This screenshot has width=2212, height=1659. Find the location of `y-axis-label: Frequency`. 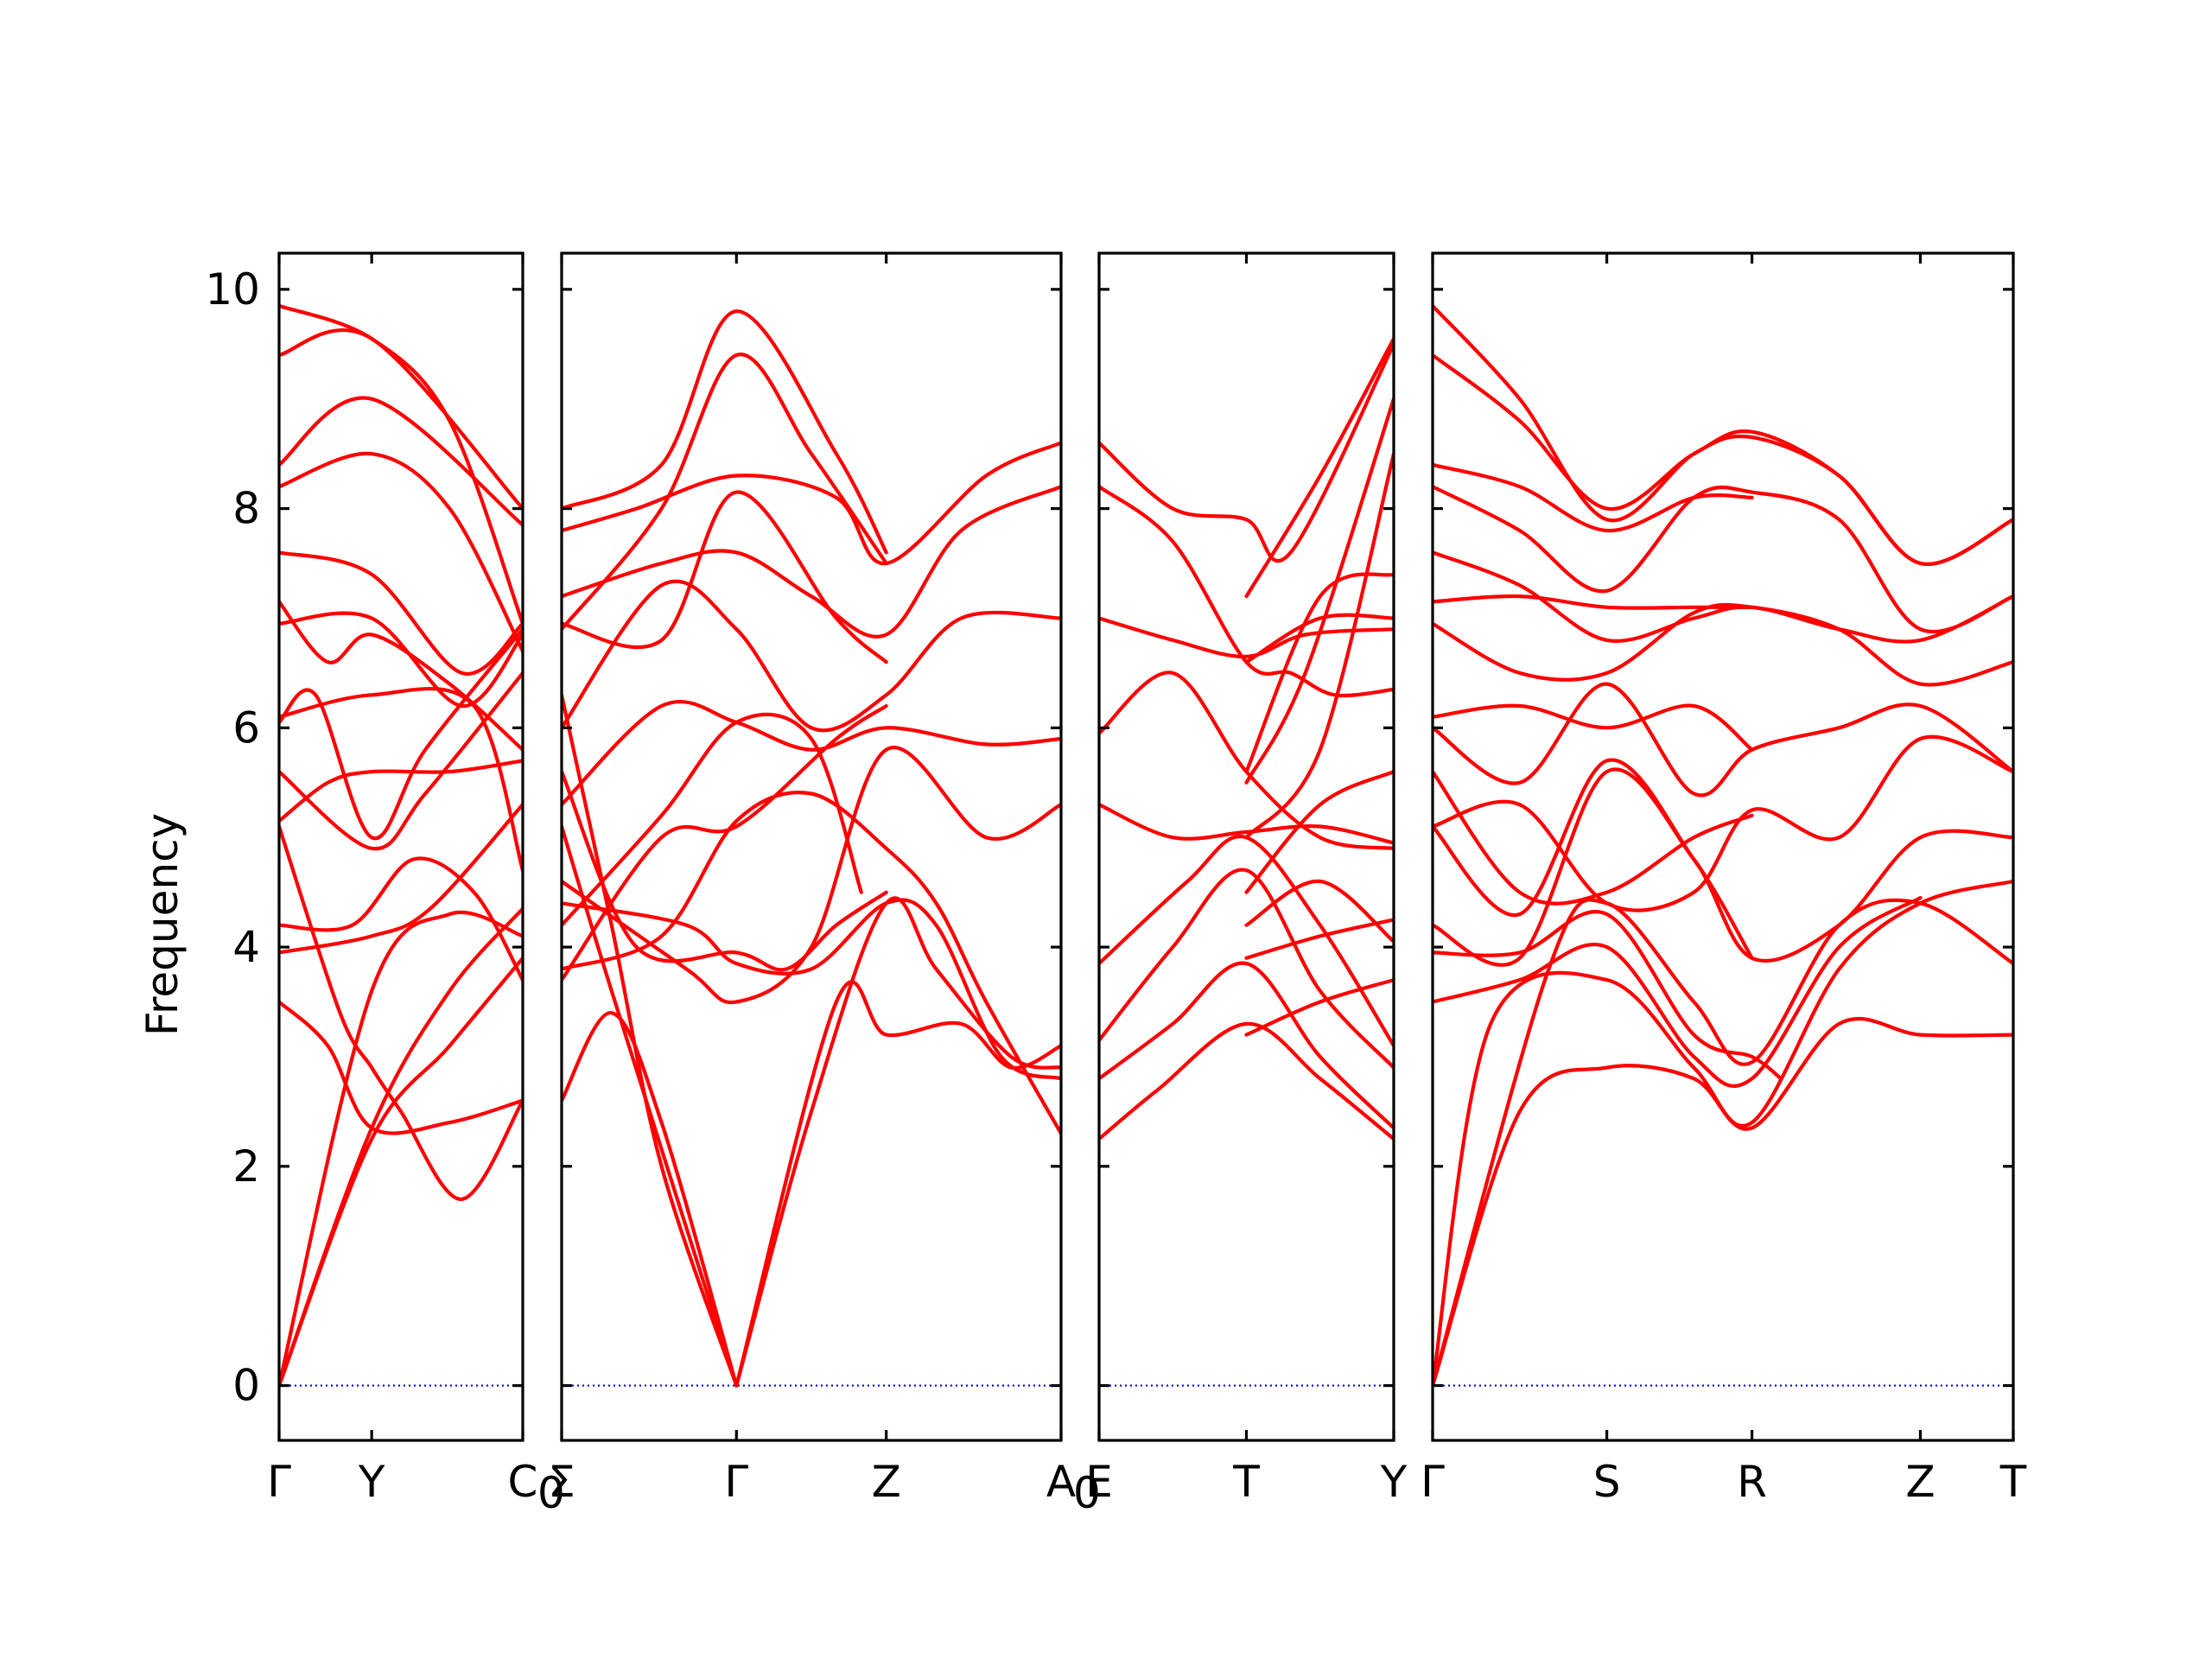

y-axis-label: Frequency is located at coordinates (162, 924).